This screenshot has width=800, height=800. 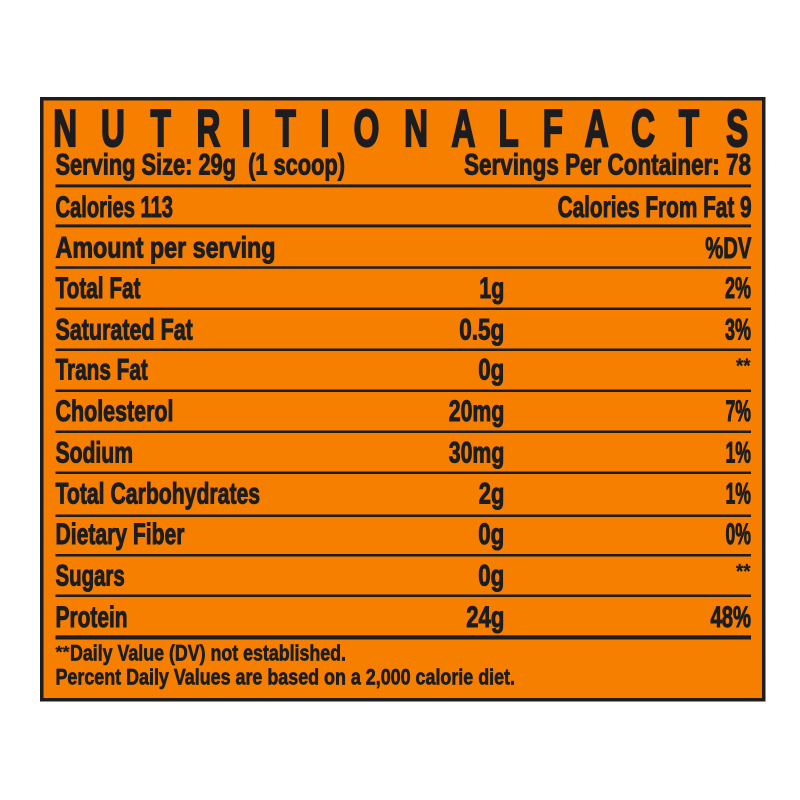 What do you see at coordinates (124, 329) in the screenshot?
I see `svg-text: Saturated Fat` at bounding box center [124, 329].